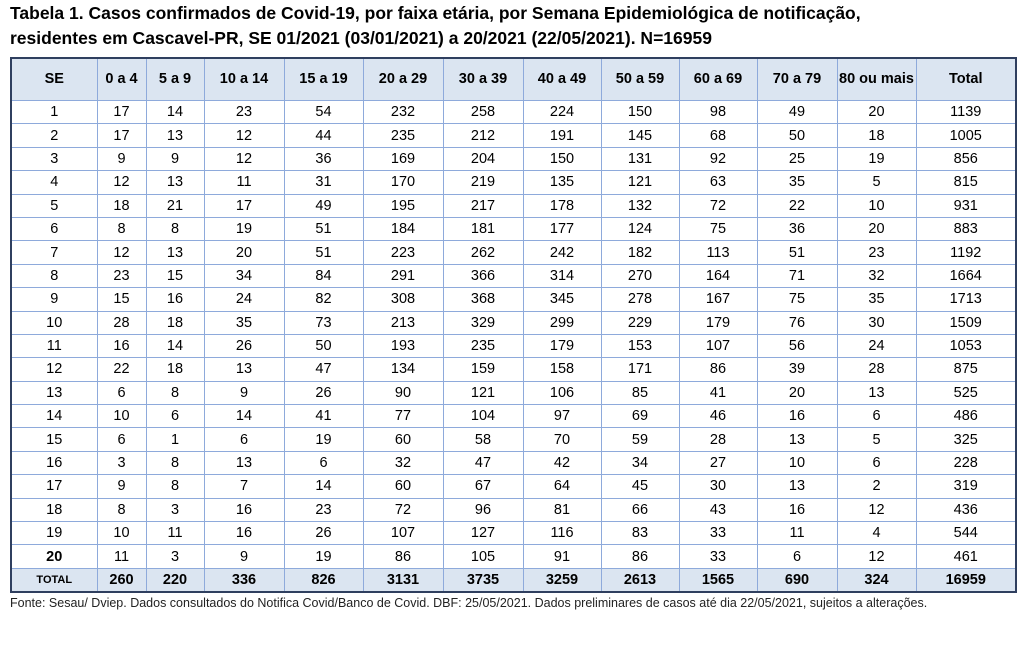 The width and height of the screenshot is (1024, 648). I want to click on cell: 106, so click(562, 393).